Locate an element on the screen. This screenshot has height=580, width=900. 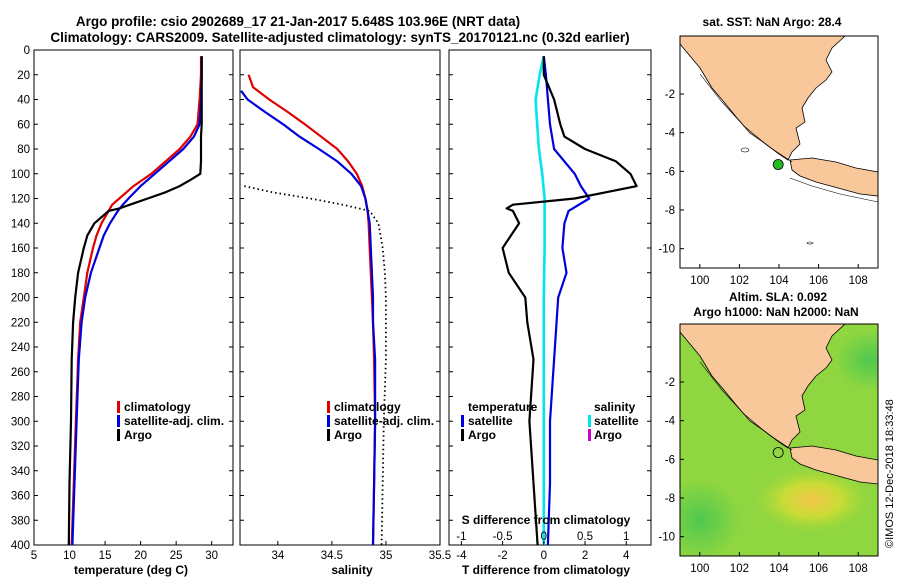
legend-title-temperature: temperature is located at coordinates (503, 407).